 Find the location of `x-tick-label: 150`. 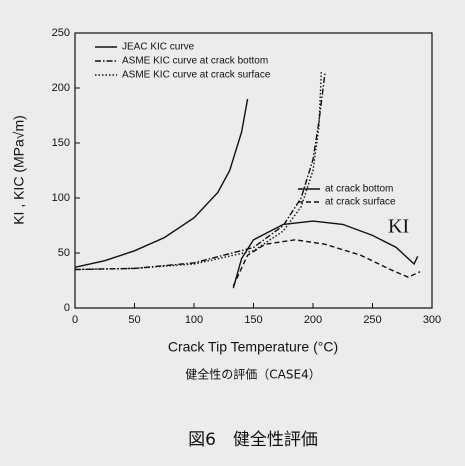

x-tick-label: 150 is located at coordinates (253, 320).